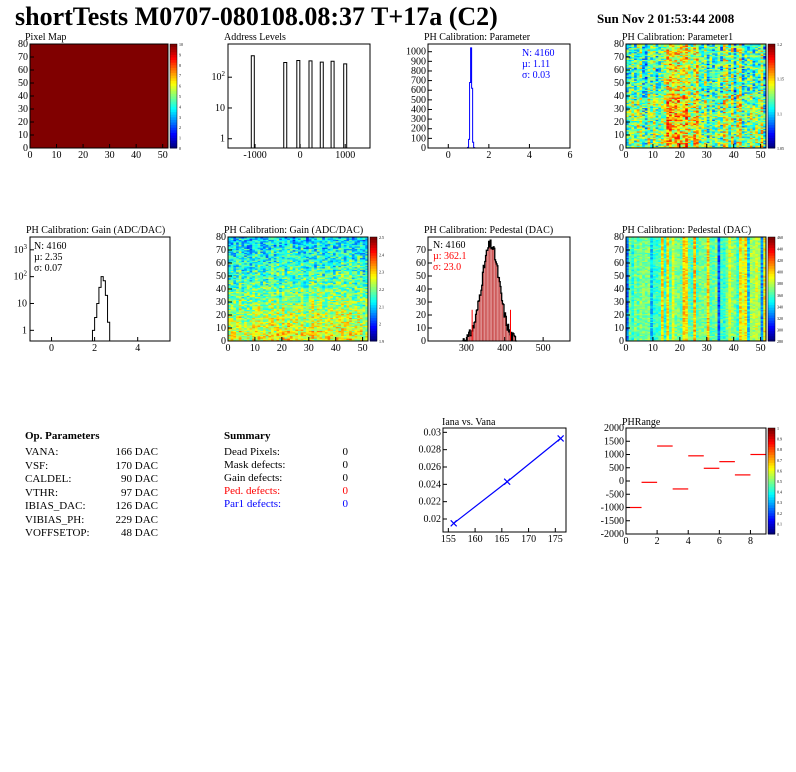 Image resolution: width=796 pixels, height=772 pixels. I want to click on y-tick-label: 100, so click(418, 138).